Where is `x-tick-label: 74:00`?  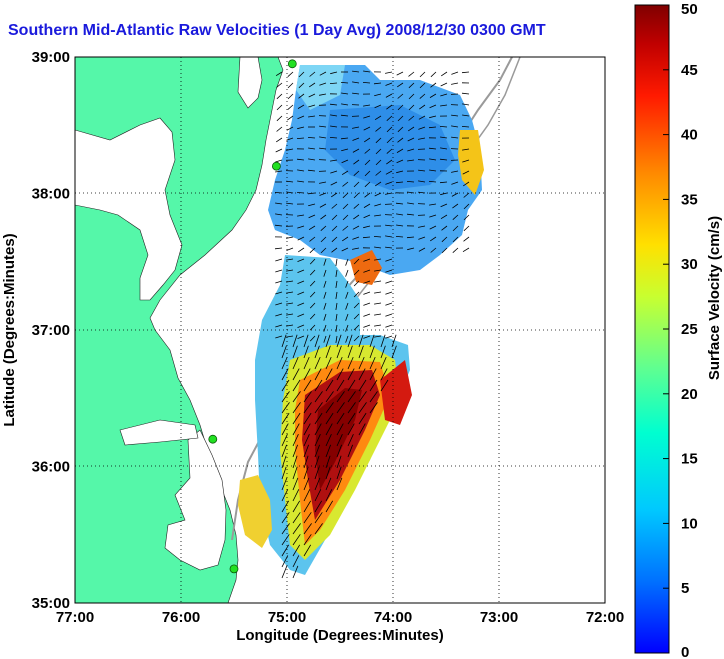 x-tick-label: 74:00 is located at coordinates (393, 617).